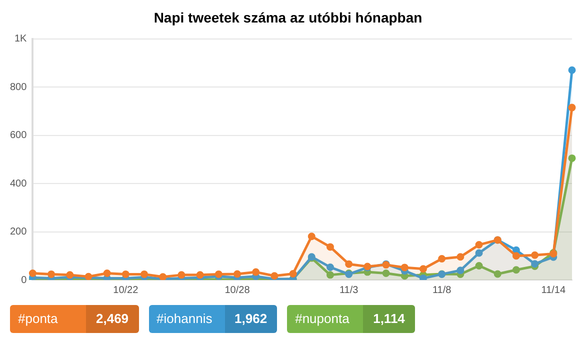 The height and width of the screenshot is (360, 580). What do you see at coordinates (349, 290) in the screenshot?
I see `x-tick-label: 11/3` at bounding box center [349, 290].